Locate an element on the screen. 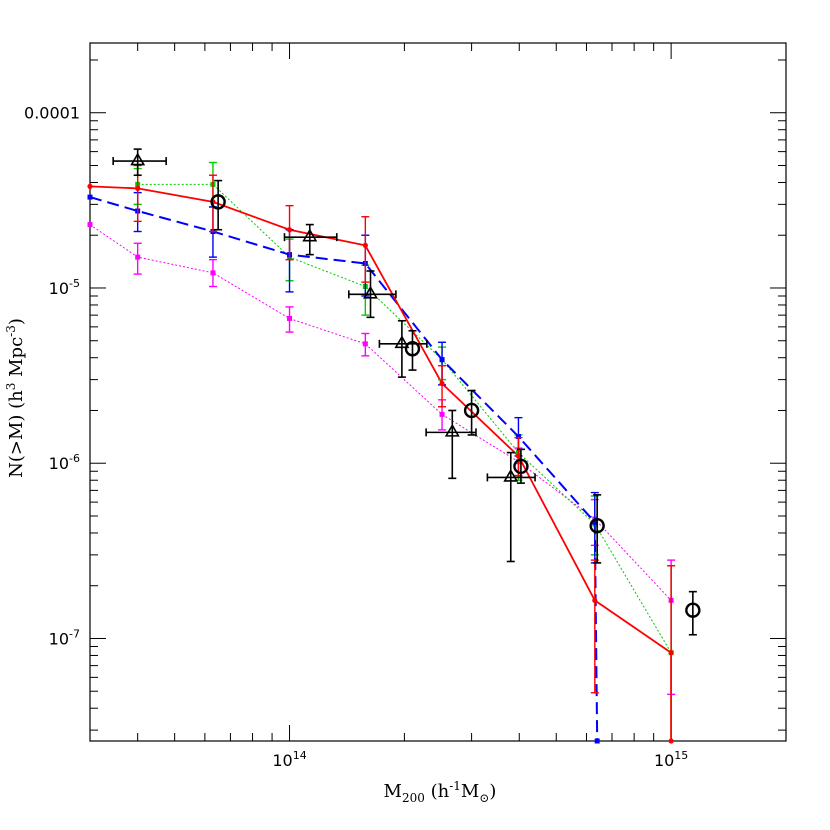 This screenshot has width=830, height=830. x-axis-label-sub: 200 is located at coordinates (413, 798).